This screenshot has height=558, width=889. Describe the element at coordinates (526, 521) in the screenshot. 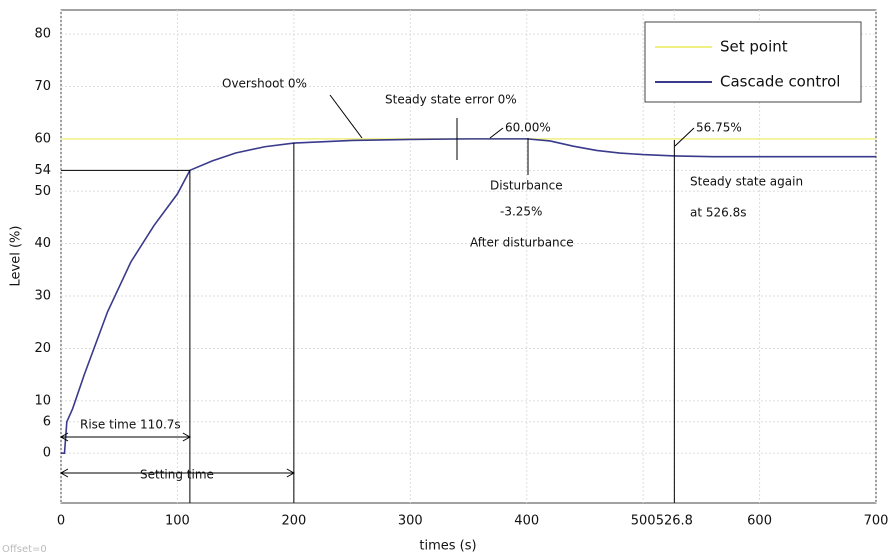

I see `x-tick-label: 400` at that location.